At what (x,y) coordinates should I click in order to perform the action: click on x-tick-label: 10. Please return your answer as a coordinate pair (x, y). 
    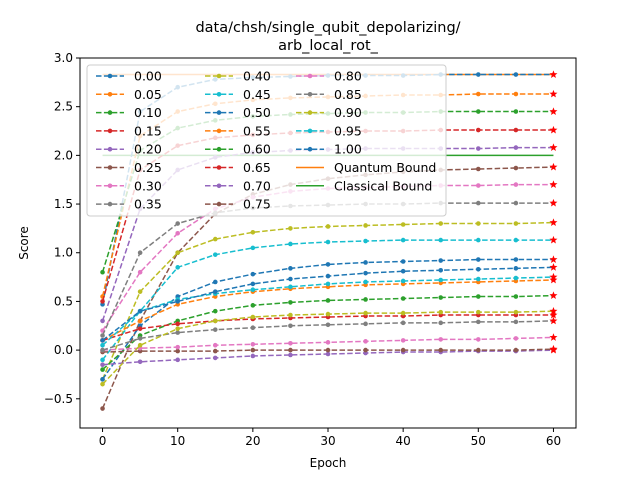
    Looking at the image, I should click on (177, 441).